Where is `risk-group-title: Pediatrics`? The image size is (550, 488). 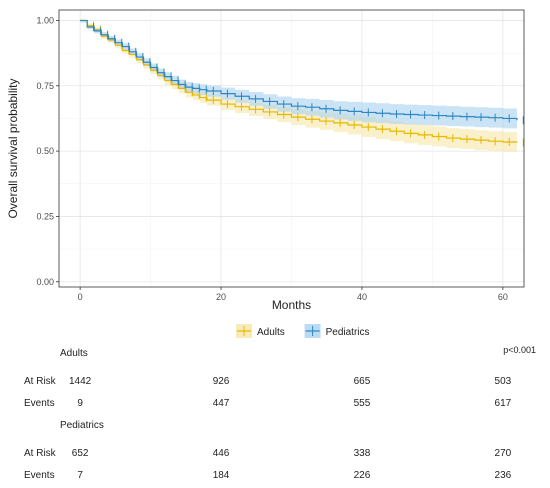
risk-group-title: Pediatrics is located at coordinates (82, 425).